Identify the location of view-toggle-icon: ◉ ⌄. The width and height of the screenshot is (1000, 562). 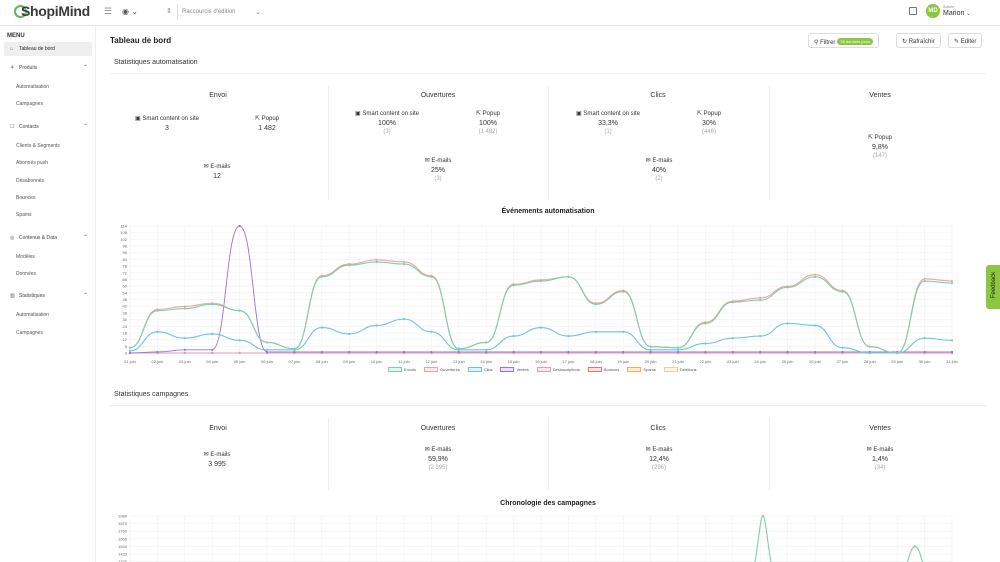
(130, 11).